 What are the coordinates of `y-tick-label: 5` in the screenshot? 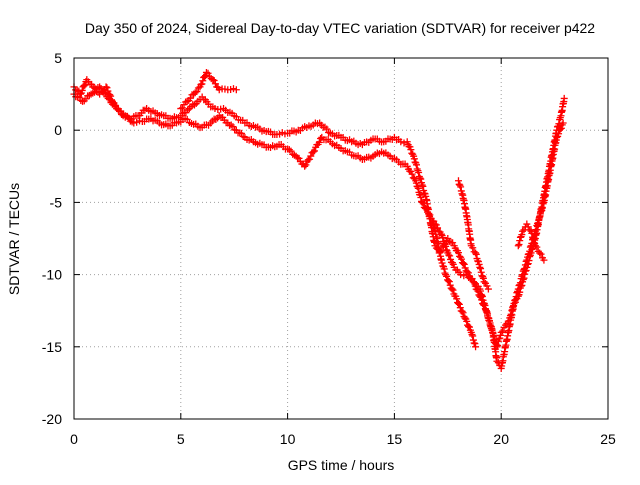 It's located at (58, 58).